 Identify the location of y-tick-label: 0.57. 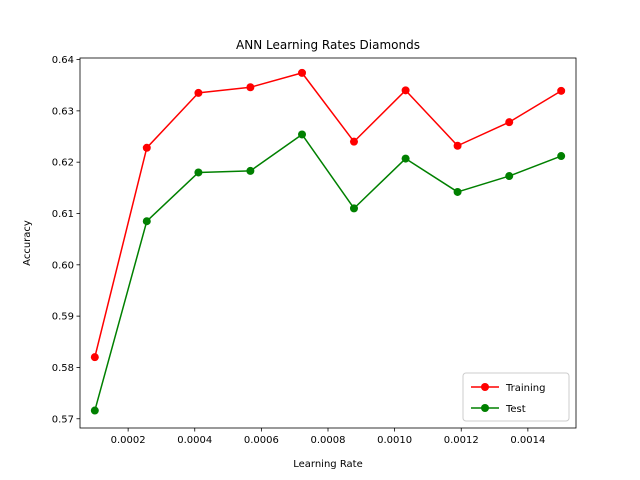
(63, 419).